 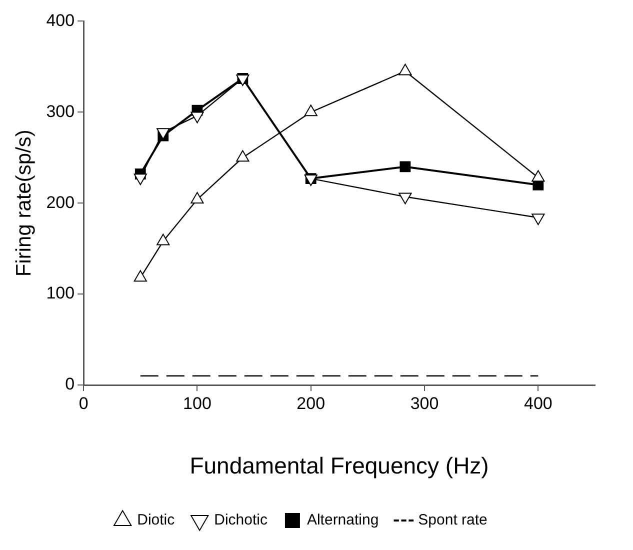 What do you see at coordinates (339, 465) in the screenshot?
I see `x-axis-title: Fundamental Frequency (Hz)` at bounding box center [339, 465].